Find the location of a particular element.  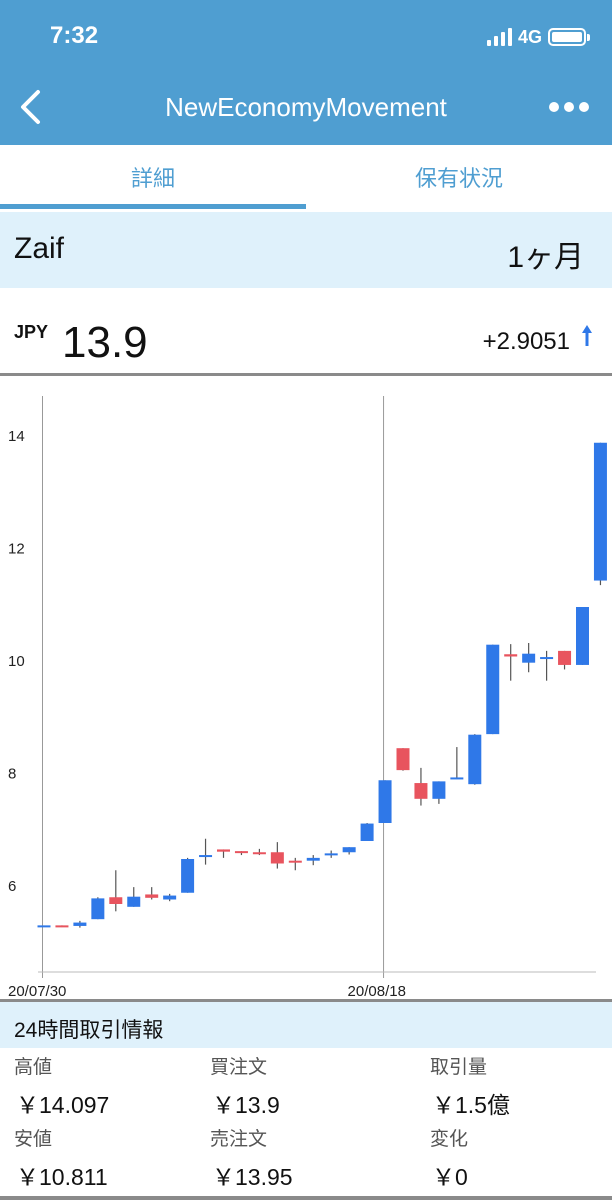

stat-label-high: 高値 is located at coordinates (33, 1067).